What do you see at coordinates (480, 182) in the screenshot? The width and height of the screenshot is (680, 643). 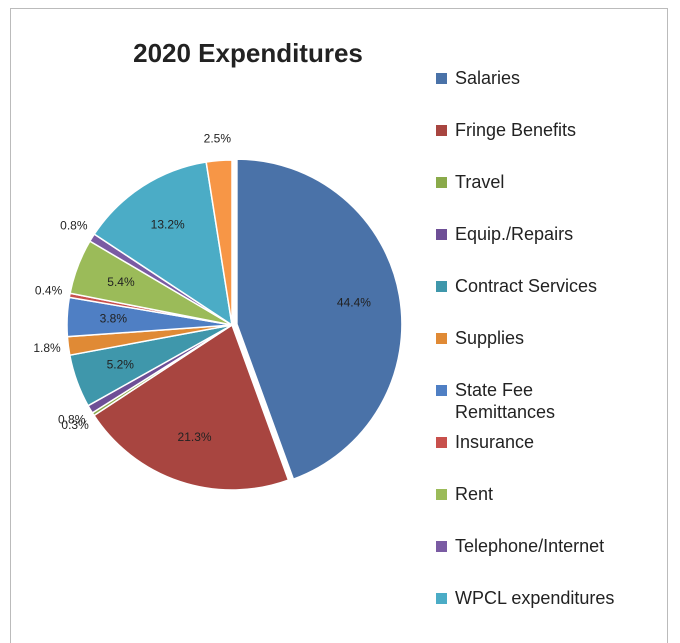 I see `legend-label: Travel` at bounding box center [480, 182].